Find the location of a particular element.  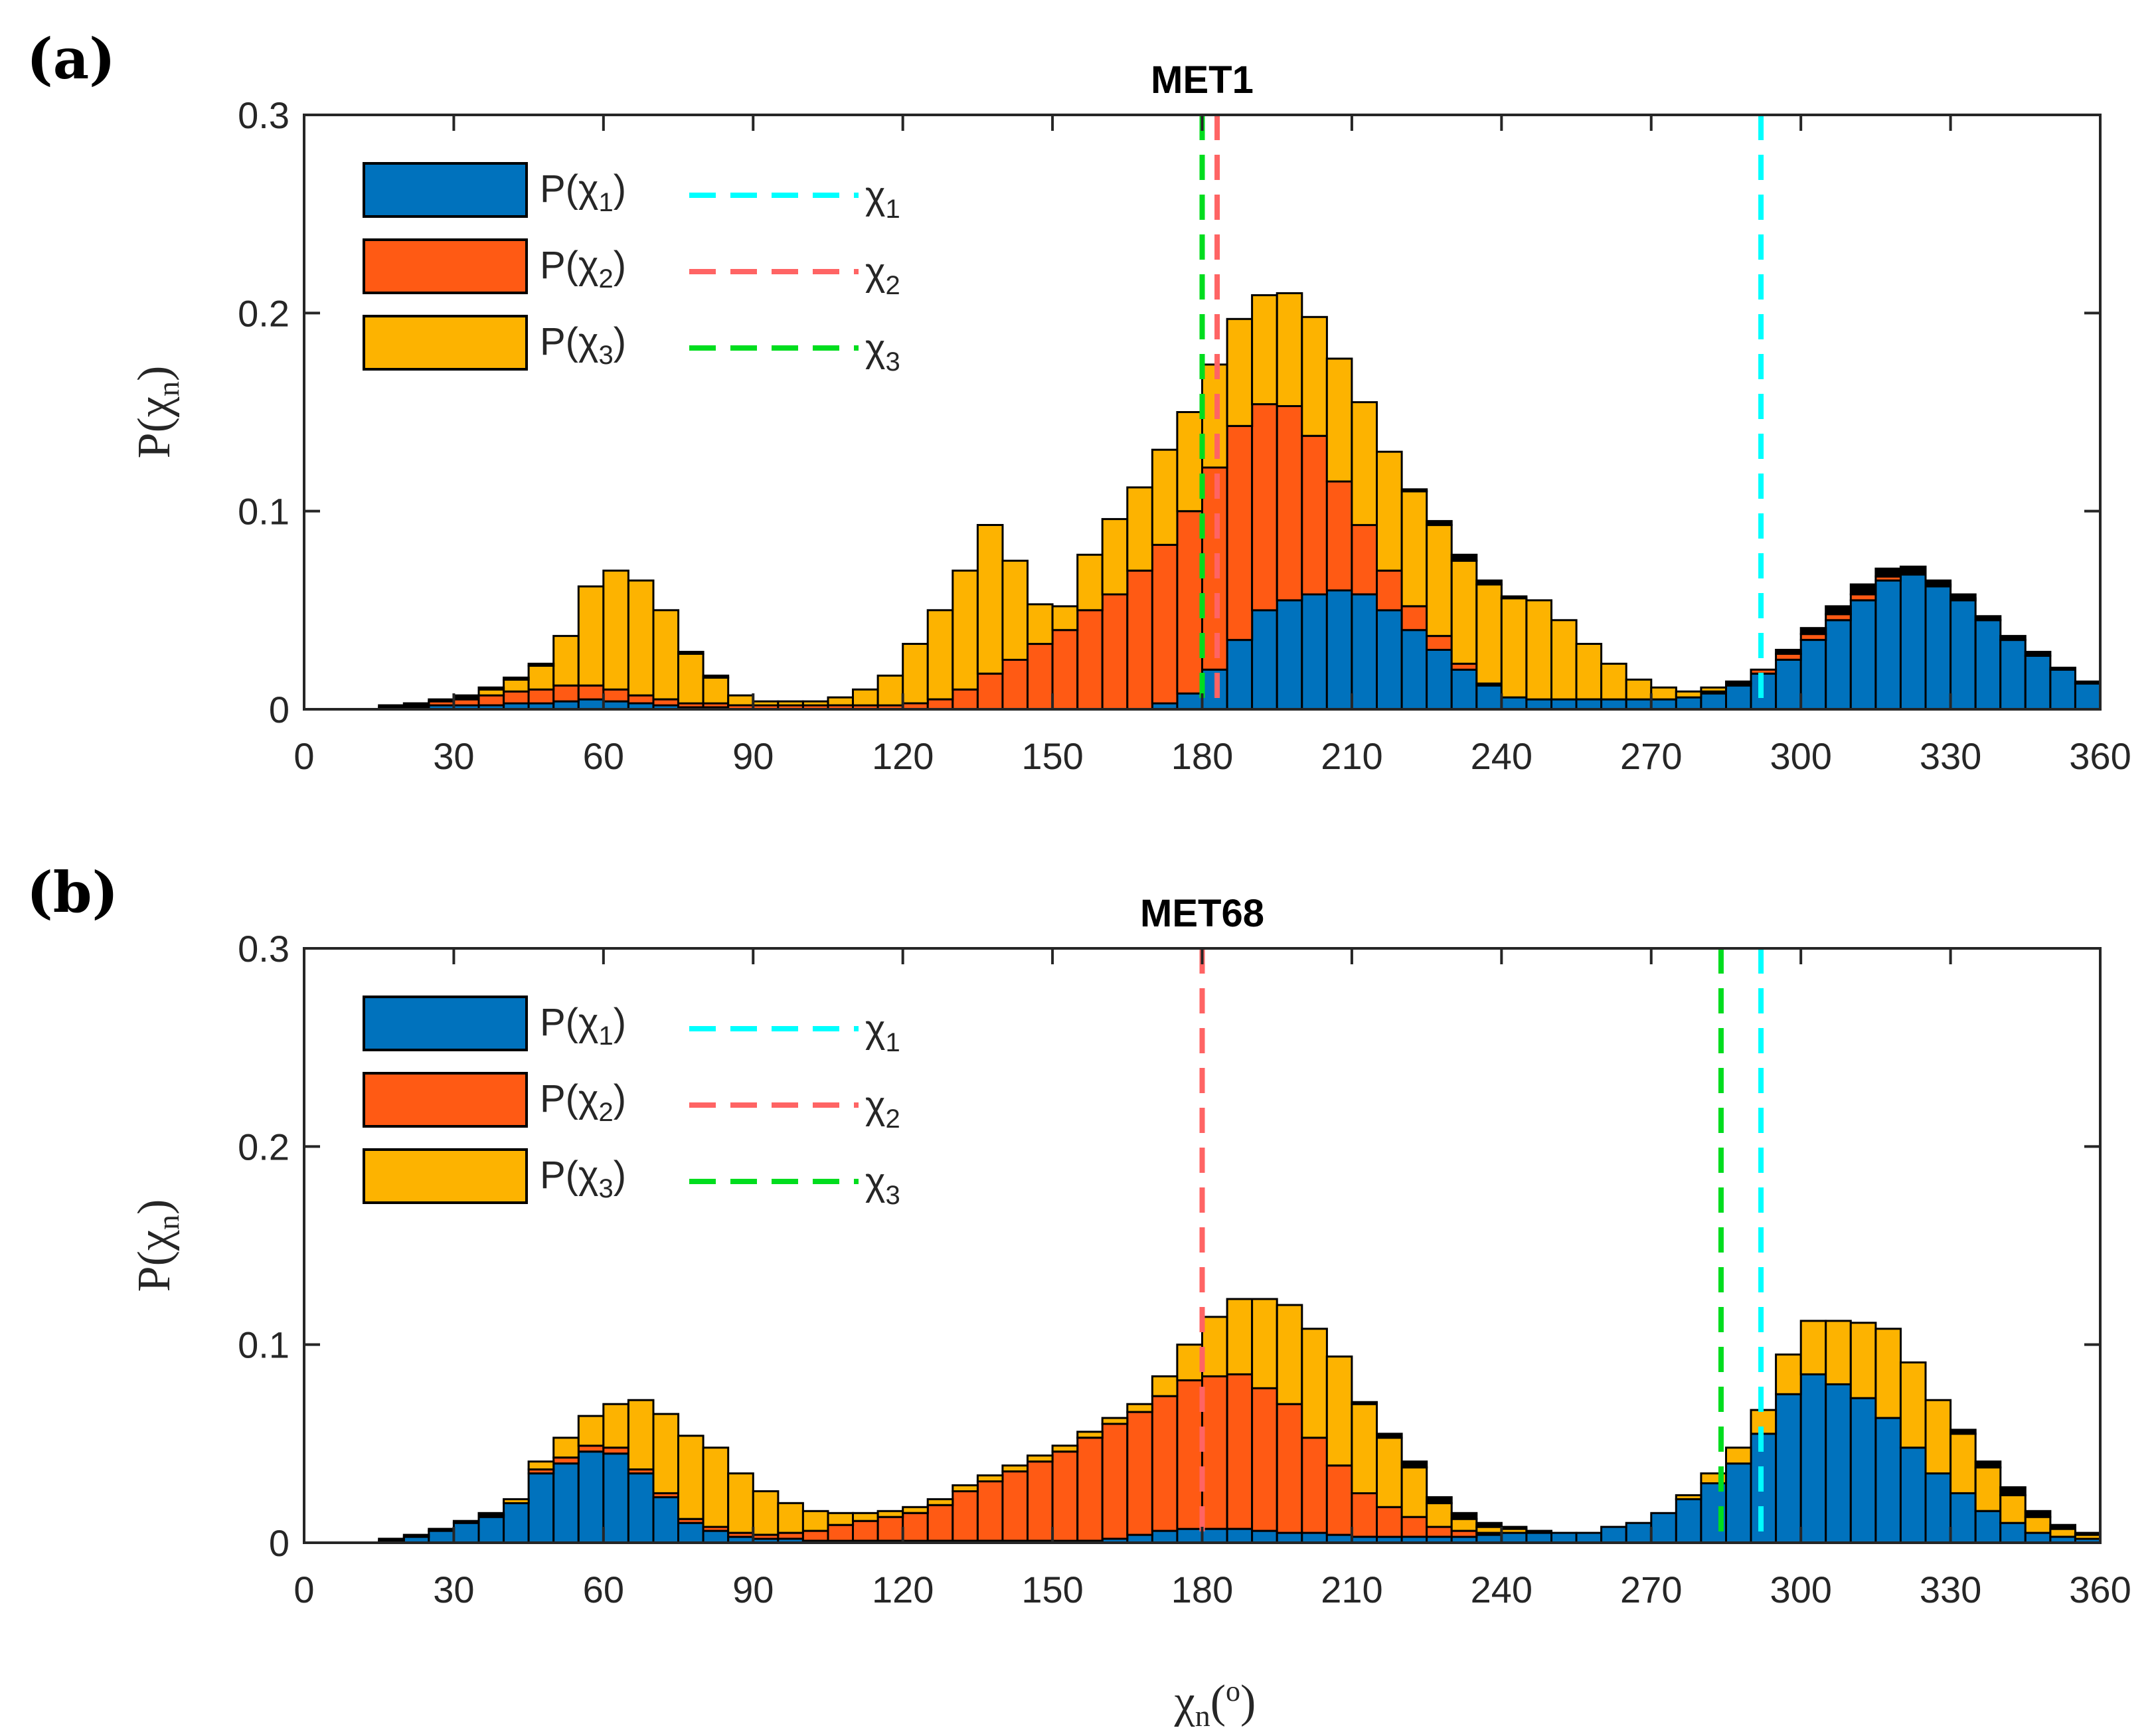

x-tick-label: 210 is located at coordinates (1351, 756).